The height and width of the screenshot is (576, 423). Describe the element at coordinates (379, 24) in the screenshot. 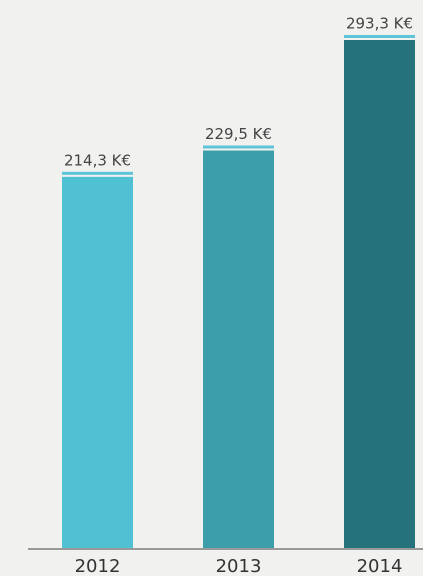

I see `value-label: 293,3 K€` at that location.